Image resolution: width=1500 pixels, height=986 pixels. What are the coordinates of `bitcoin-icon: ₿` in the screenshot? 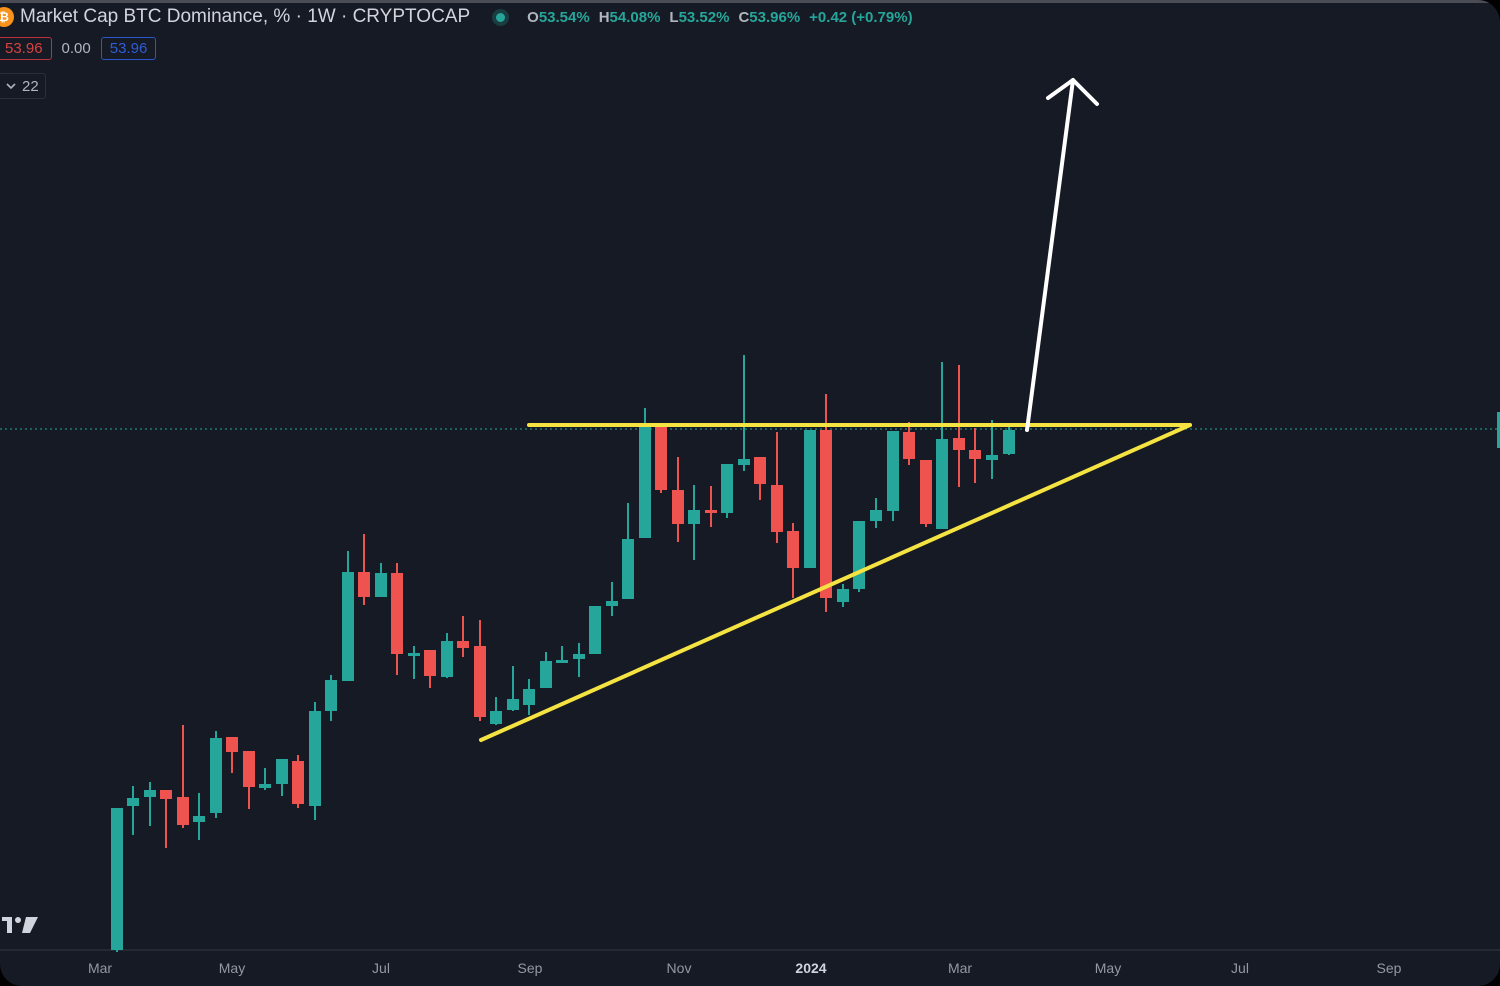 It's located at (7, 17).